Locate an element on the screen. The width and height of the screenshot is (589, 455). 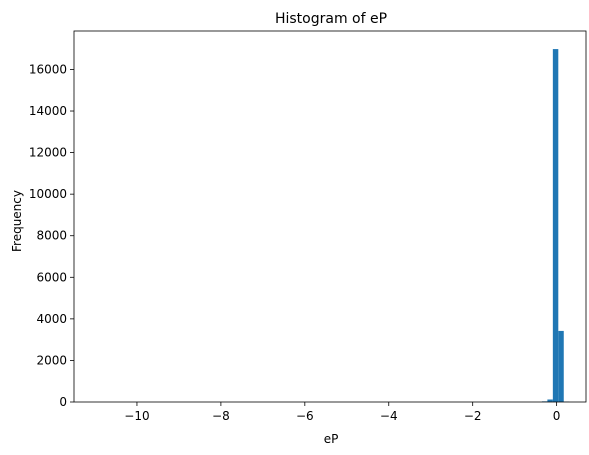
x-axis-label: eP is located at coordinates (331, 439).